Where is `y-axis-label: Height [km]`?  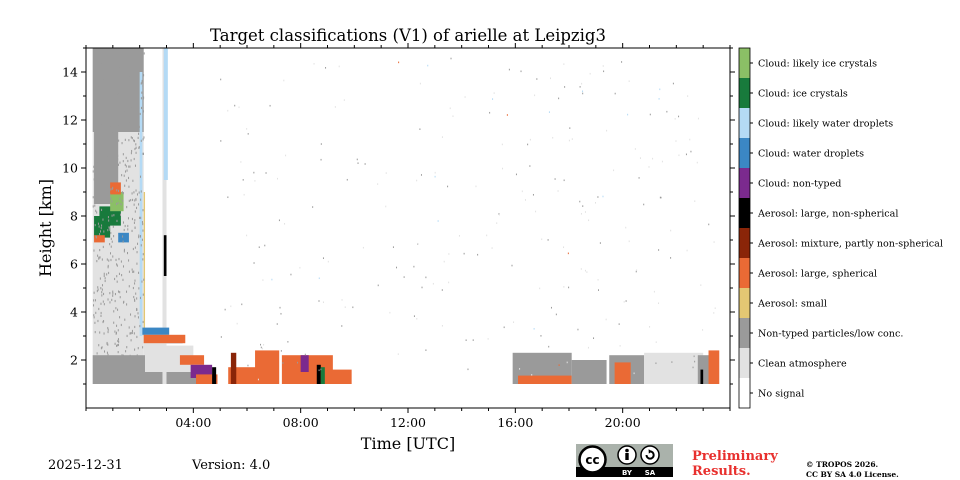 y-axis-label: Height [km] is located at coordinates (45, 228).